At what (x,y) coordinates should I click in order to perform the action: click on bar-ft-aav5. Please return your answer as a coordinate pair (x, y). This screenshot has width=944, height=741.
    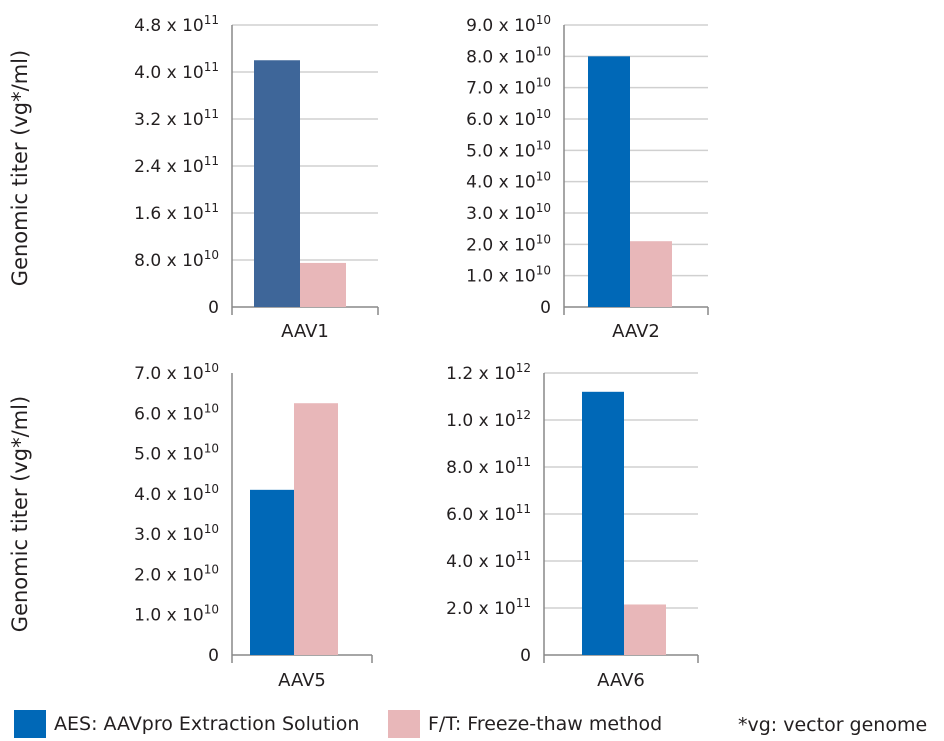
    Looking at the image, I should click on (316, 529).